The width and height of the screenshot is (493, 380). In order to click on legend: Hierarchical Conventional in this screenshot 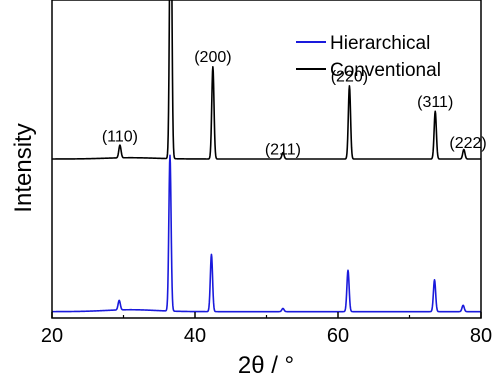, I will do `click(368, 57)`.